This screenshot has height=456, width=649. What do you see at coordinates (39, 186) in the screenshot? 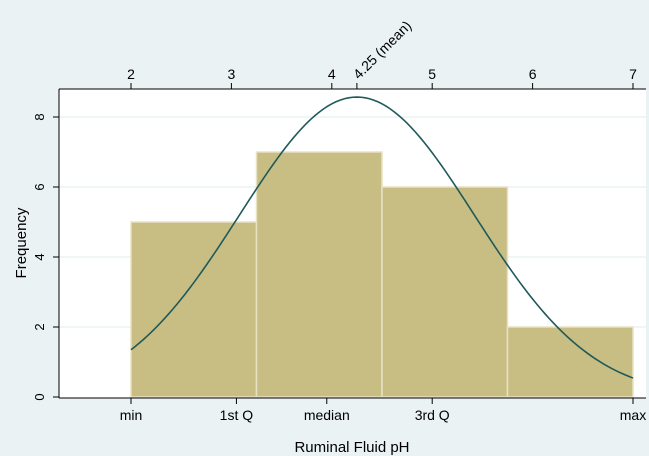
I see `y-tick-label: 6` at bounding box center [39, 186].